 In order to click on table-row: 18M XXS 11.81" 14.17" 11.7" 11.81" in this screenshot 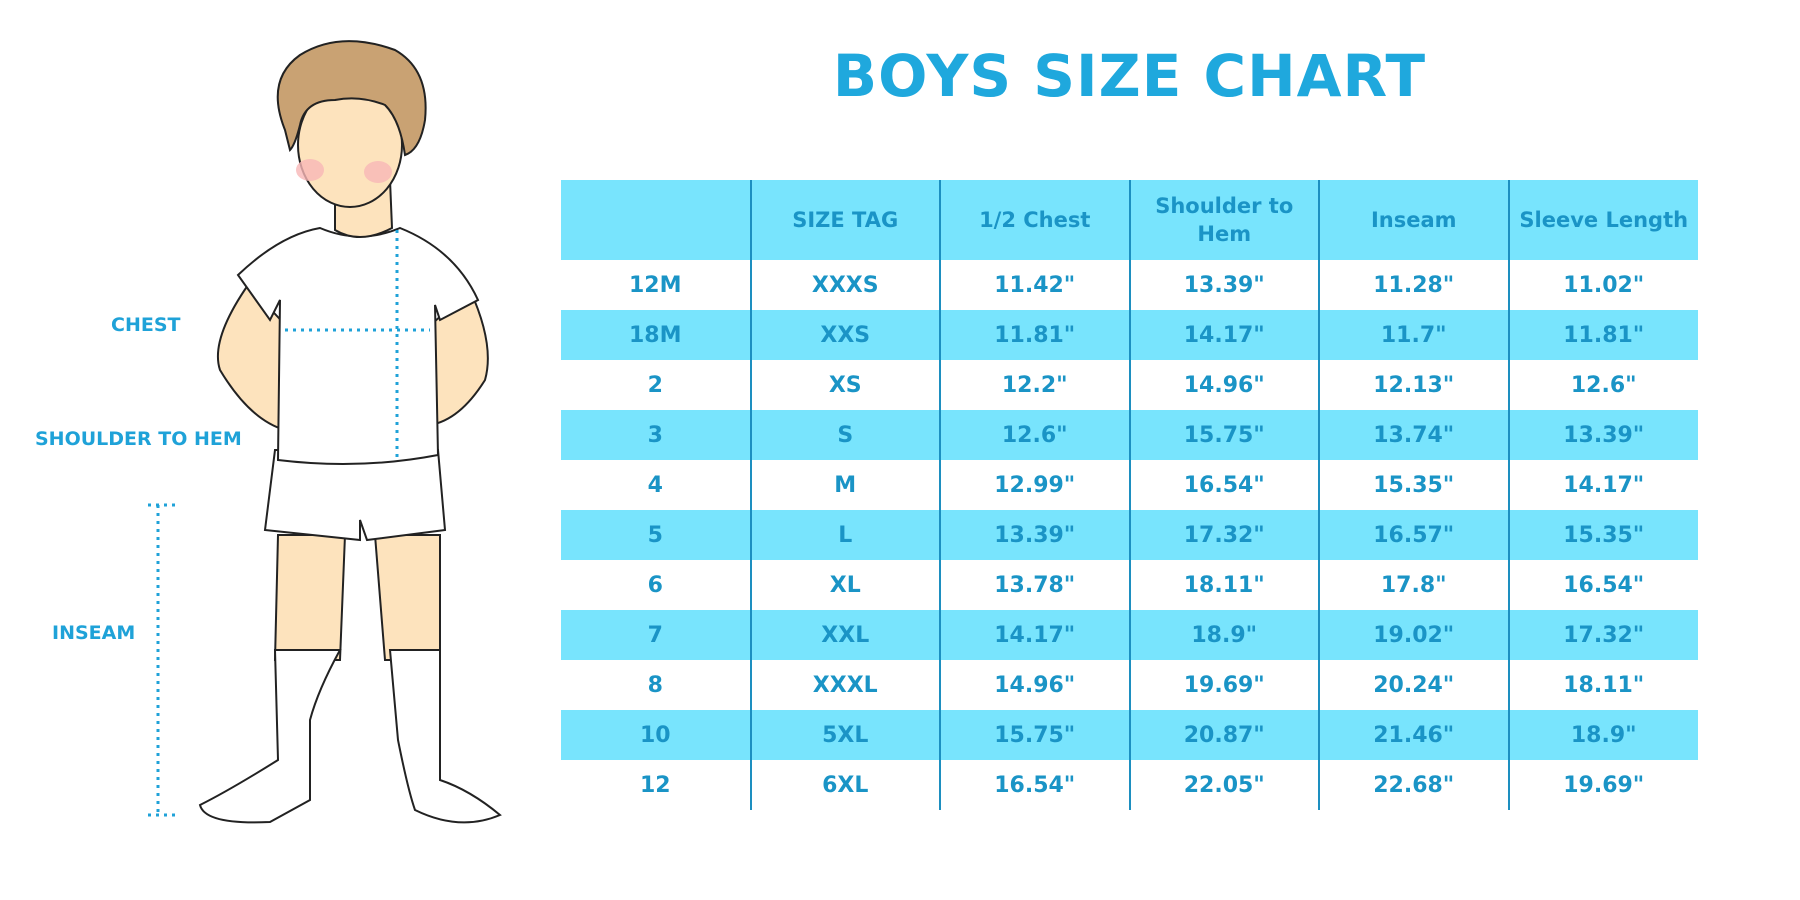, I will do `click(1129, 335)`.